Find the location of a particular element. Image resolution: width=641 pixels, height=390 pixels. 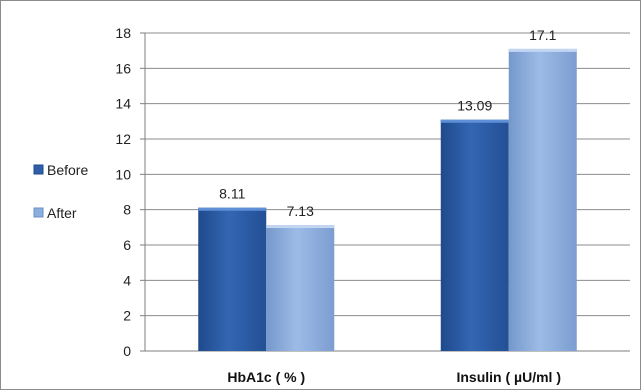

category-label: HbA1c ( % ) is located at coordinates (266, 377).